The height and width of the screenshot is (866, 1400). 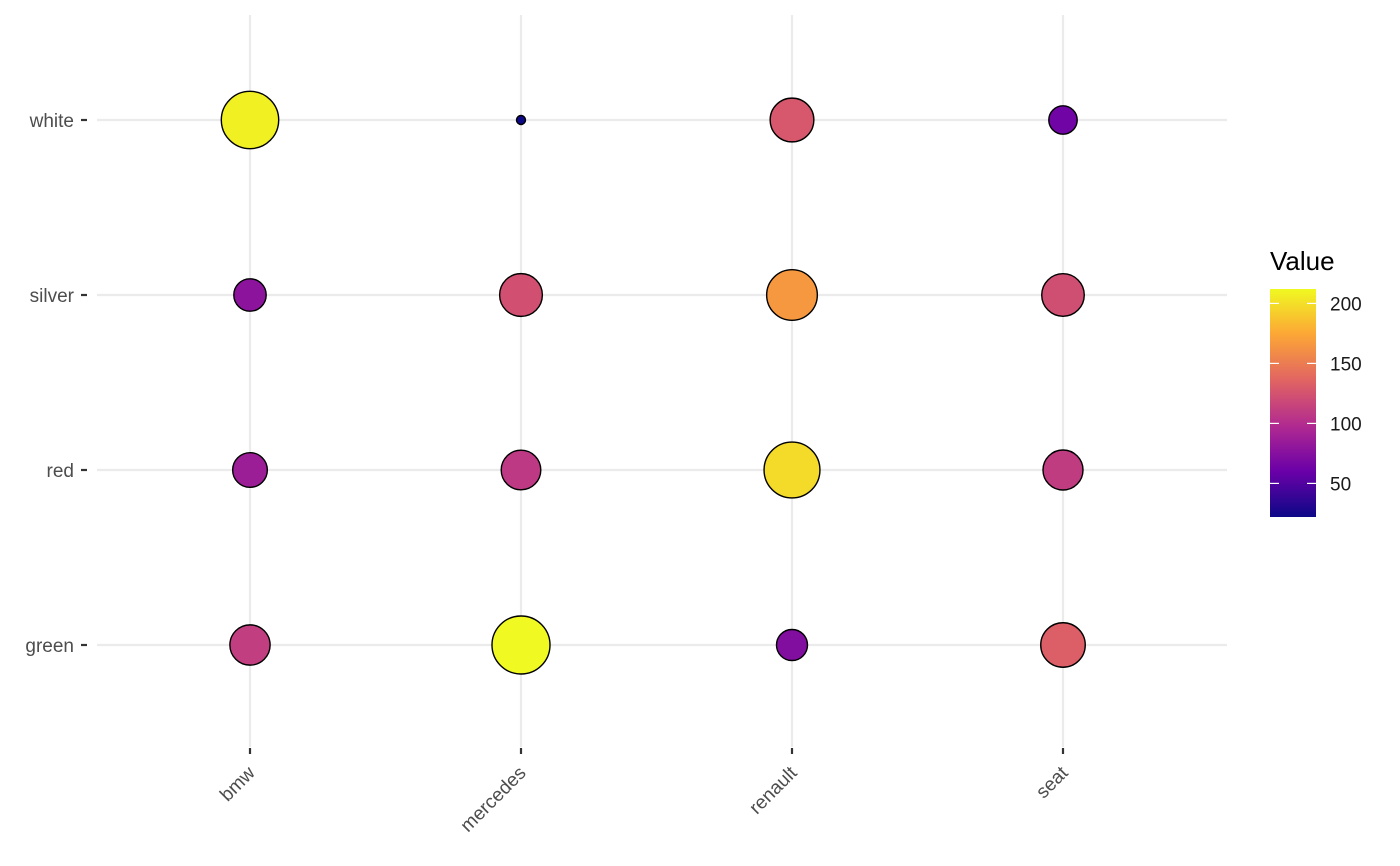 I want to click on legend-colorbar, so click(x=1293, y=403).